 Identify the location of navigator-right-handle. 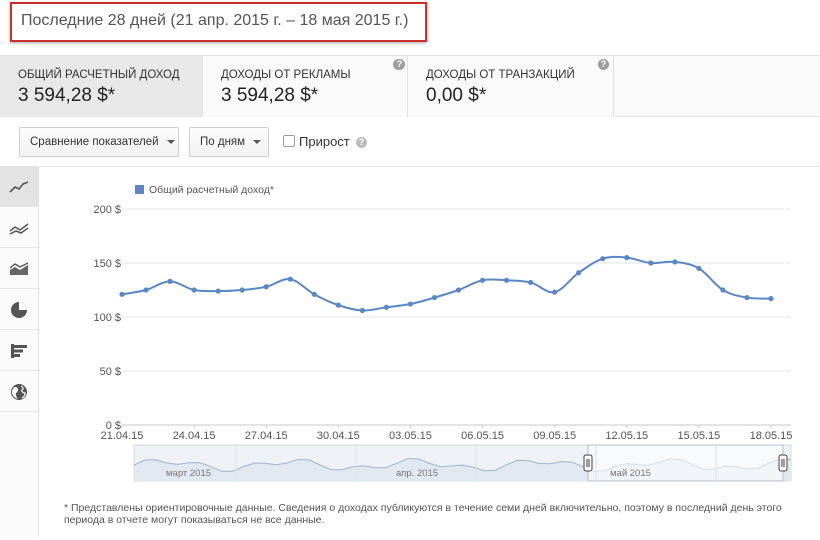
(783, 463).